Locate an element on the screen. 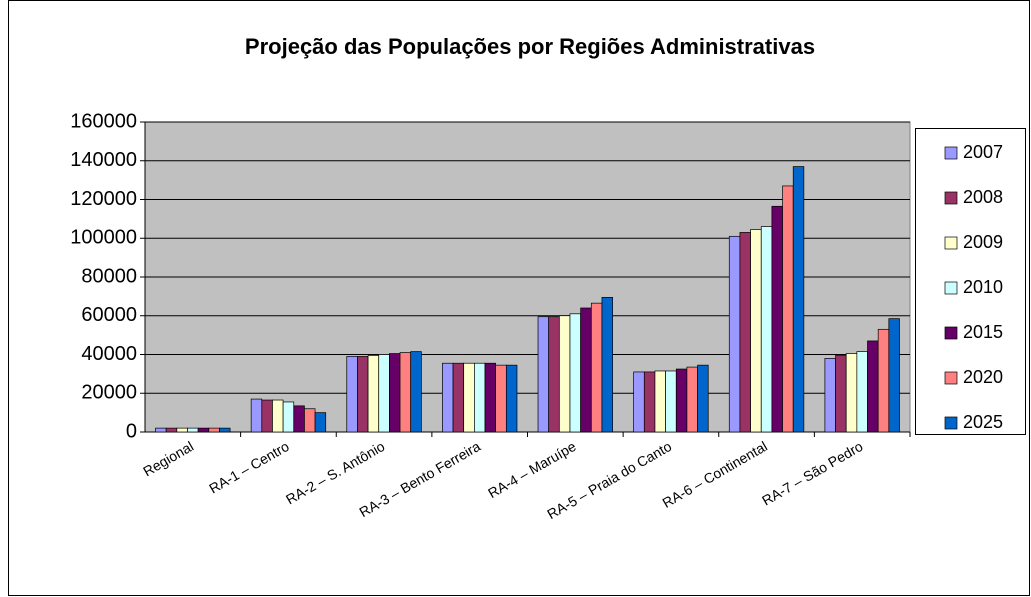 This screenshot has height=597, width=1031. legend-label: 2025 is located at coordinates (983, 422).